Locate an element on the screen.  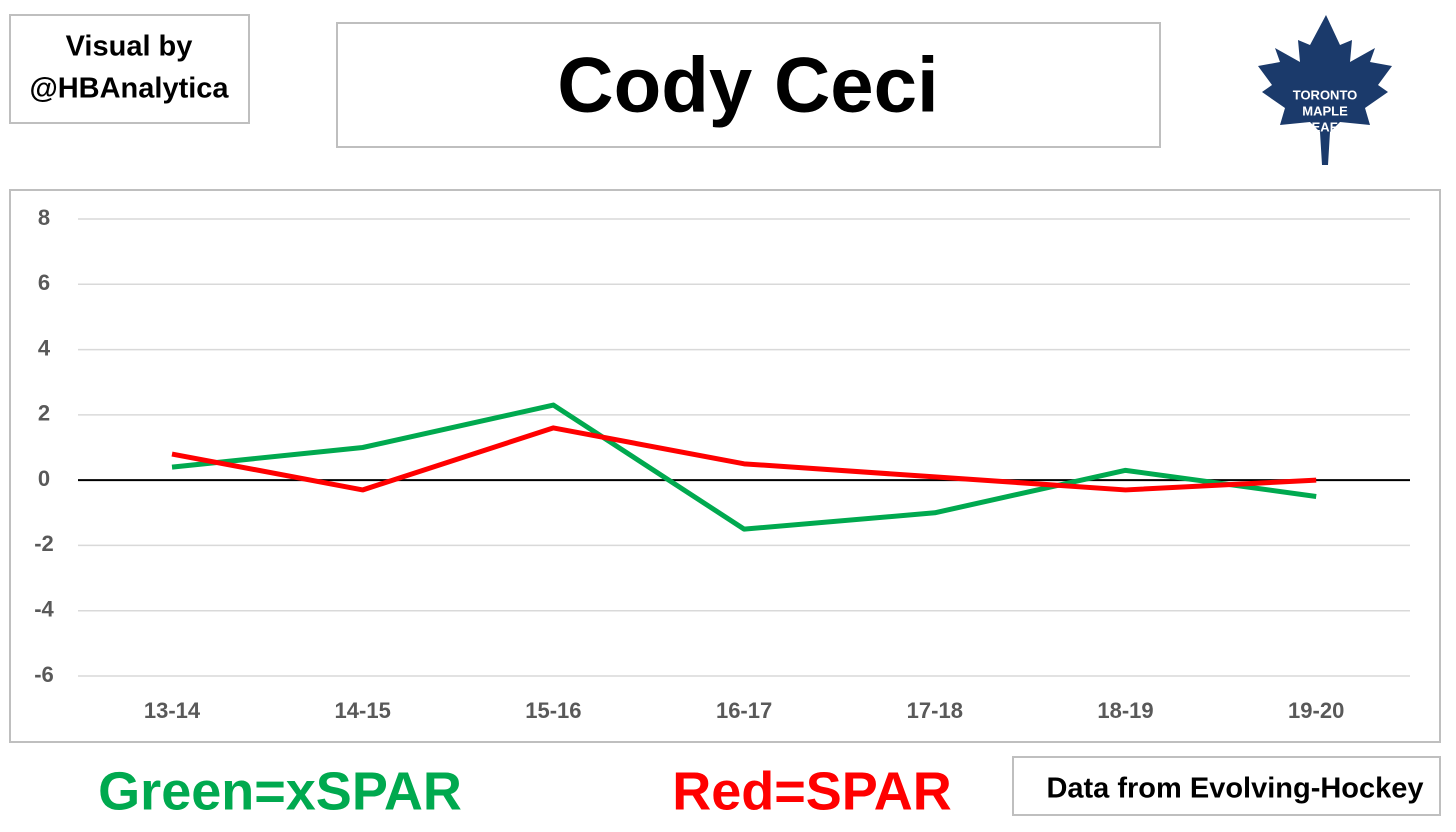
credit-line: @HBAnalytica is located at coordinates (129, 89).